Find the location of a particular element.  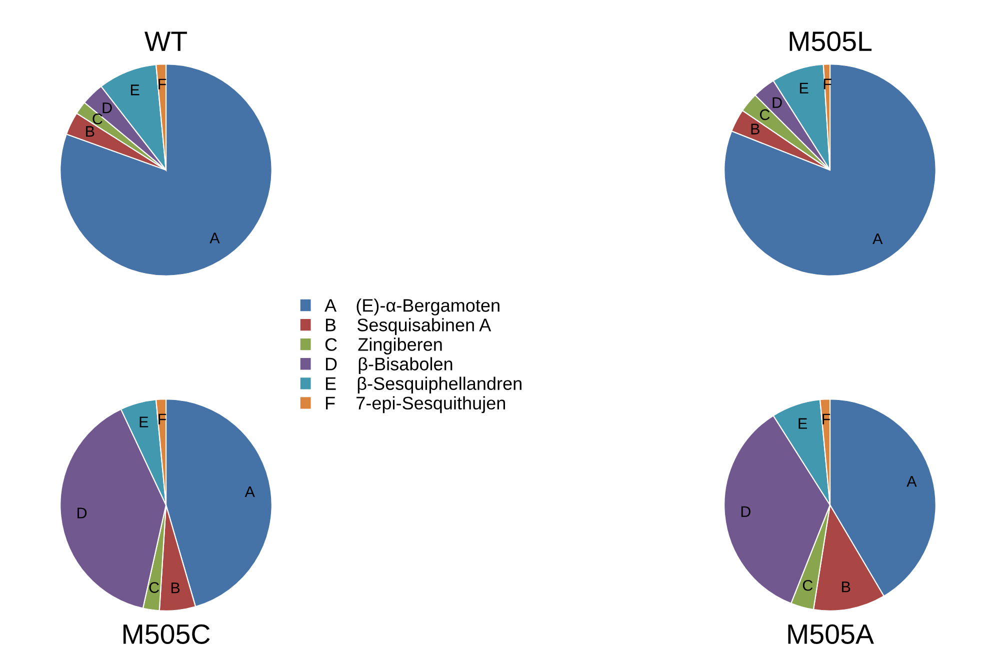

chart-title: WT is located at coordinates (165, 41).